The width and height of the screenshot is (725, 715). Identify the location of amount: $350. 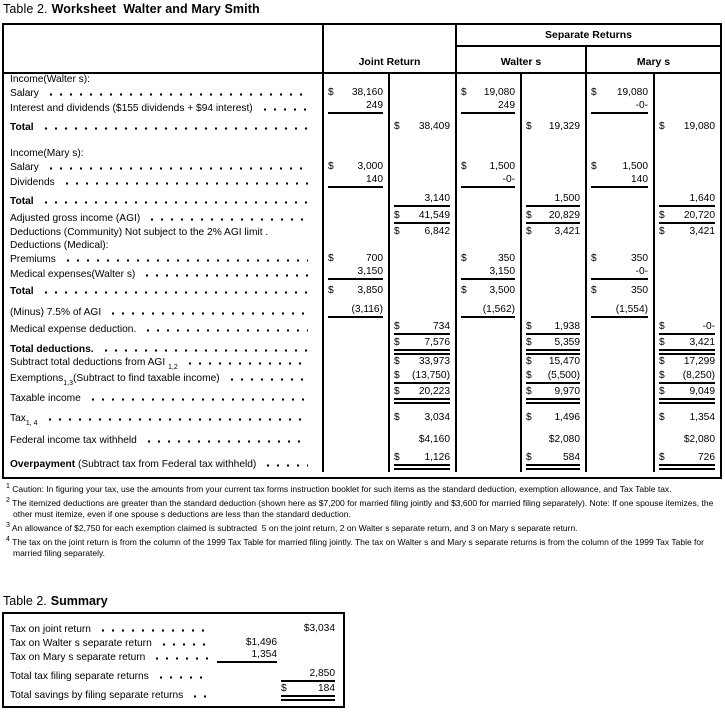
(619, 259).